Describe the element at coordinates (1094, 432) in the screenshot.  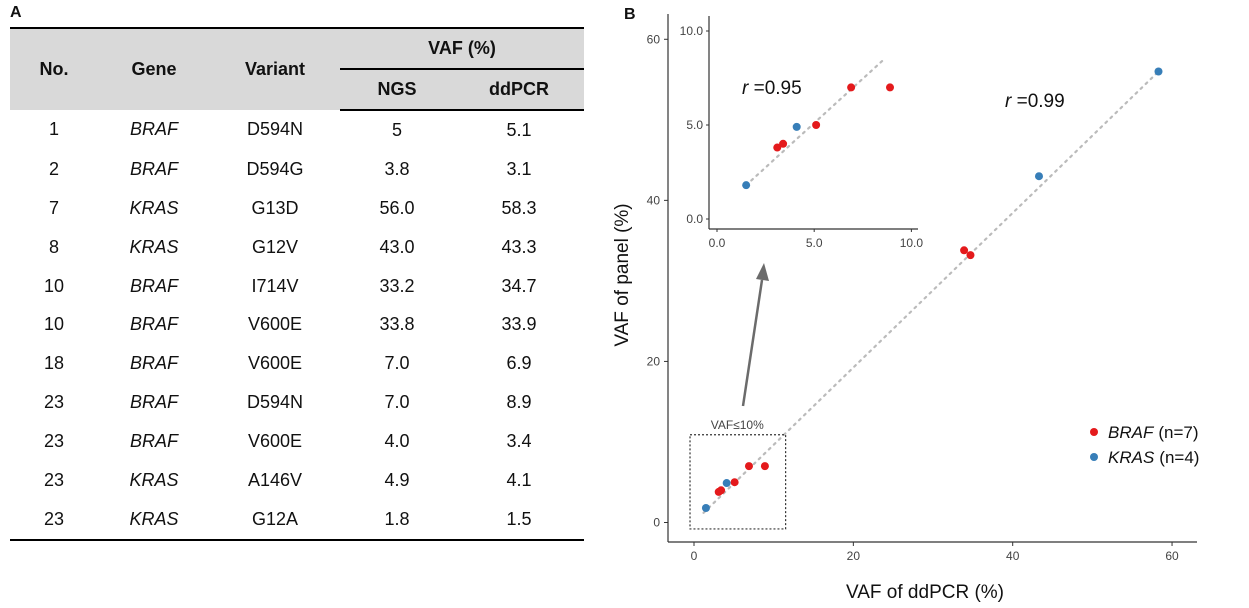
I see `legend-marker-braf` at that location.